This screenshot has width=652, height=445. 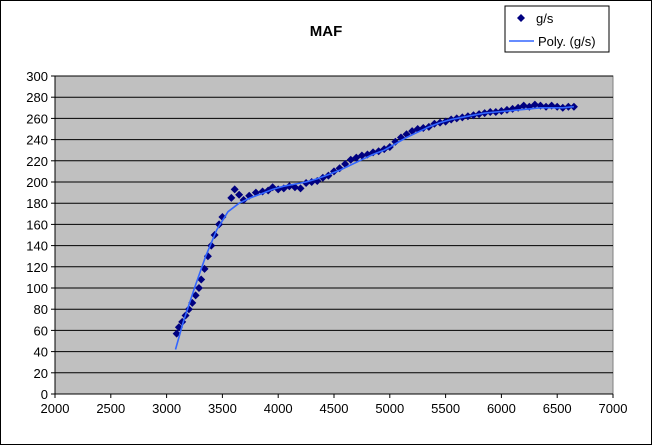 What do you see at coordinates (55, 408) in the screenshot?
I see `x-tick-label: 2000` at bounding box center [55, 408].